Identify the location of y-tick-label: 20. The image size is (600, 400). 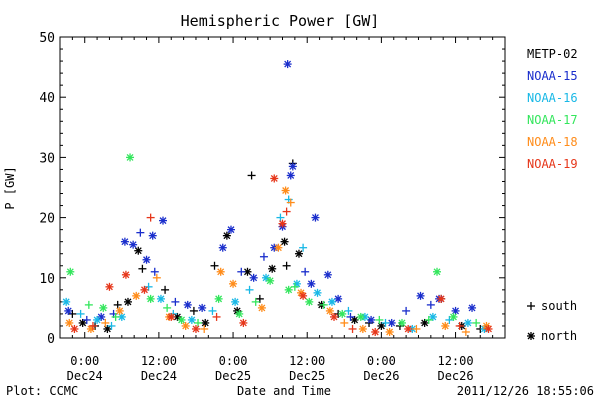
(47, 219).